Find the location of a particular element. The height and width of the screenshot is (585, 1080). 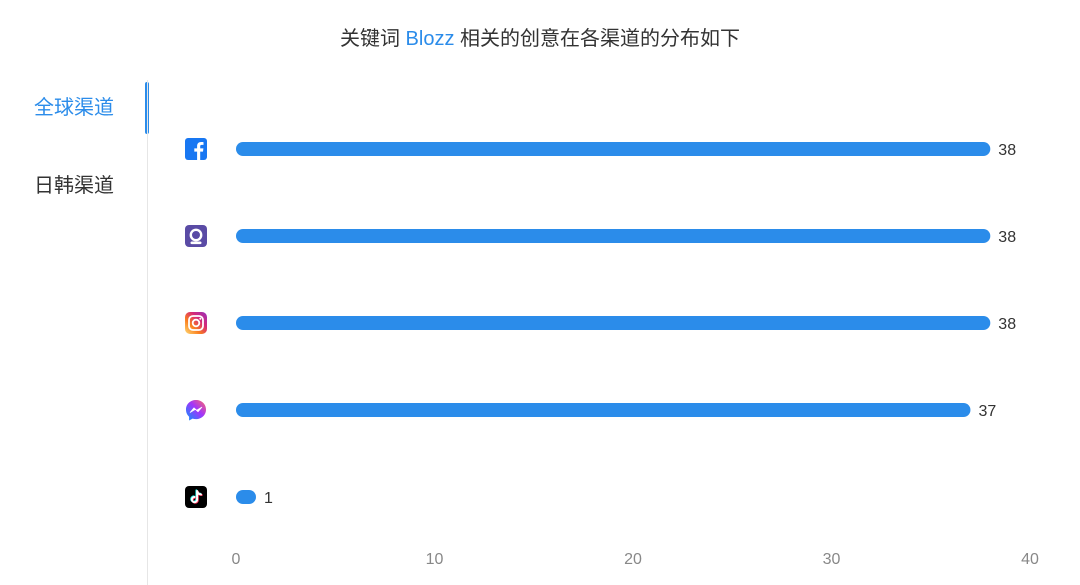

x-tick-label-20: 20 is located at coordinates (633, 559).